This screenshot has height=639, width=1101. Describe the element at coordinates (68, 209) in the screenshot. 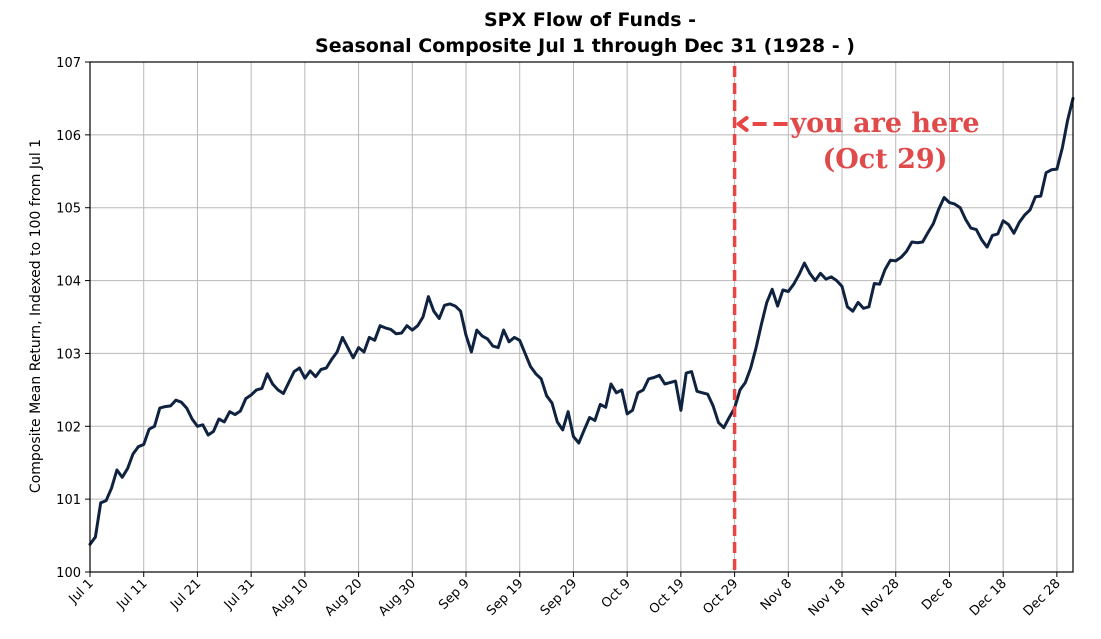

I see `y-tick-label: 105` at that location.